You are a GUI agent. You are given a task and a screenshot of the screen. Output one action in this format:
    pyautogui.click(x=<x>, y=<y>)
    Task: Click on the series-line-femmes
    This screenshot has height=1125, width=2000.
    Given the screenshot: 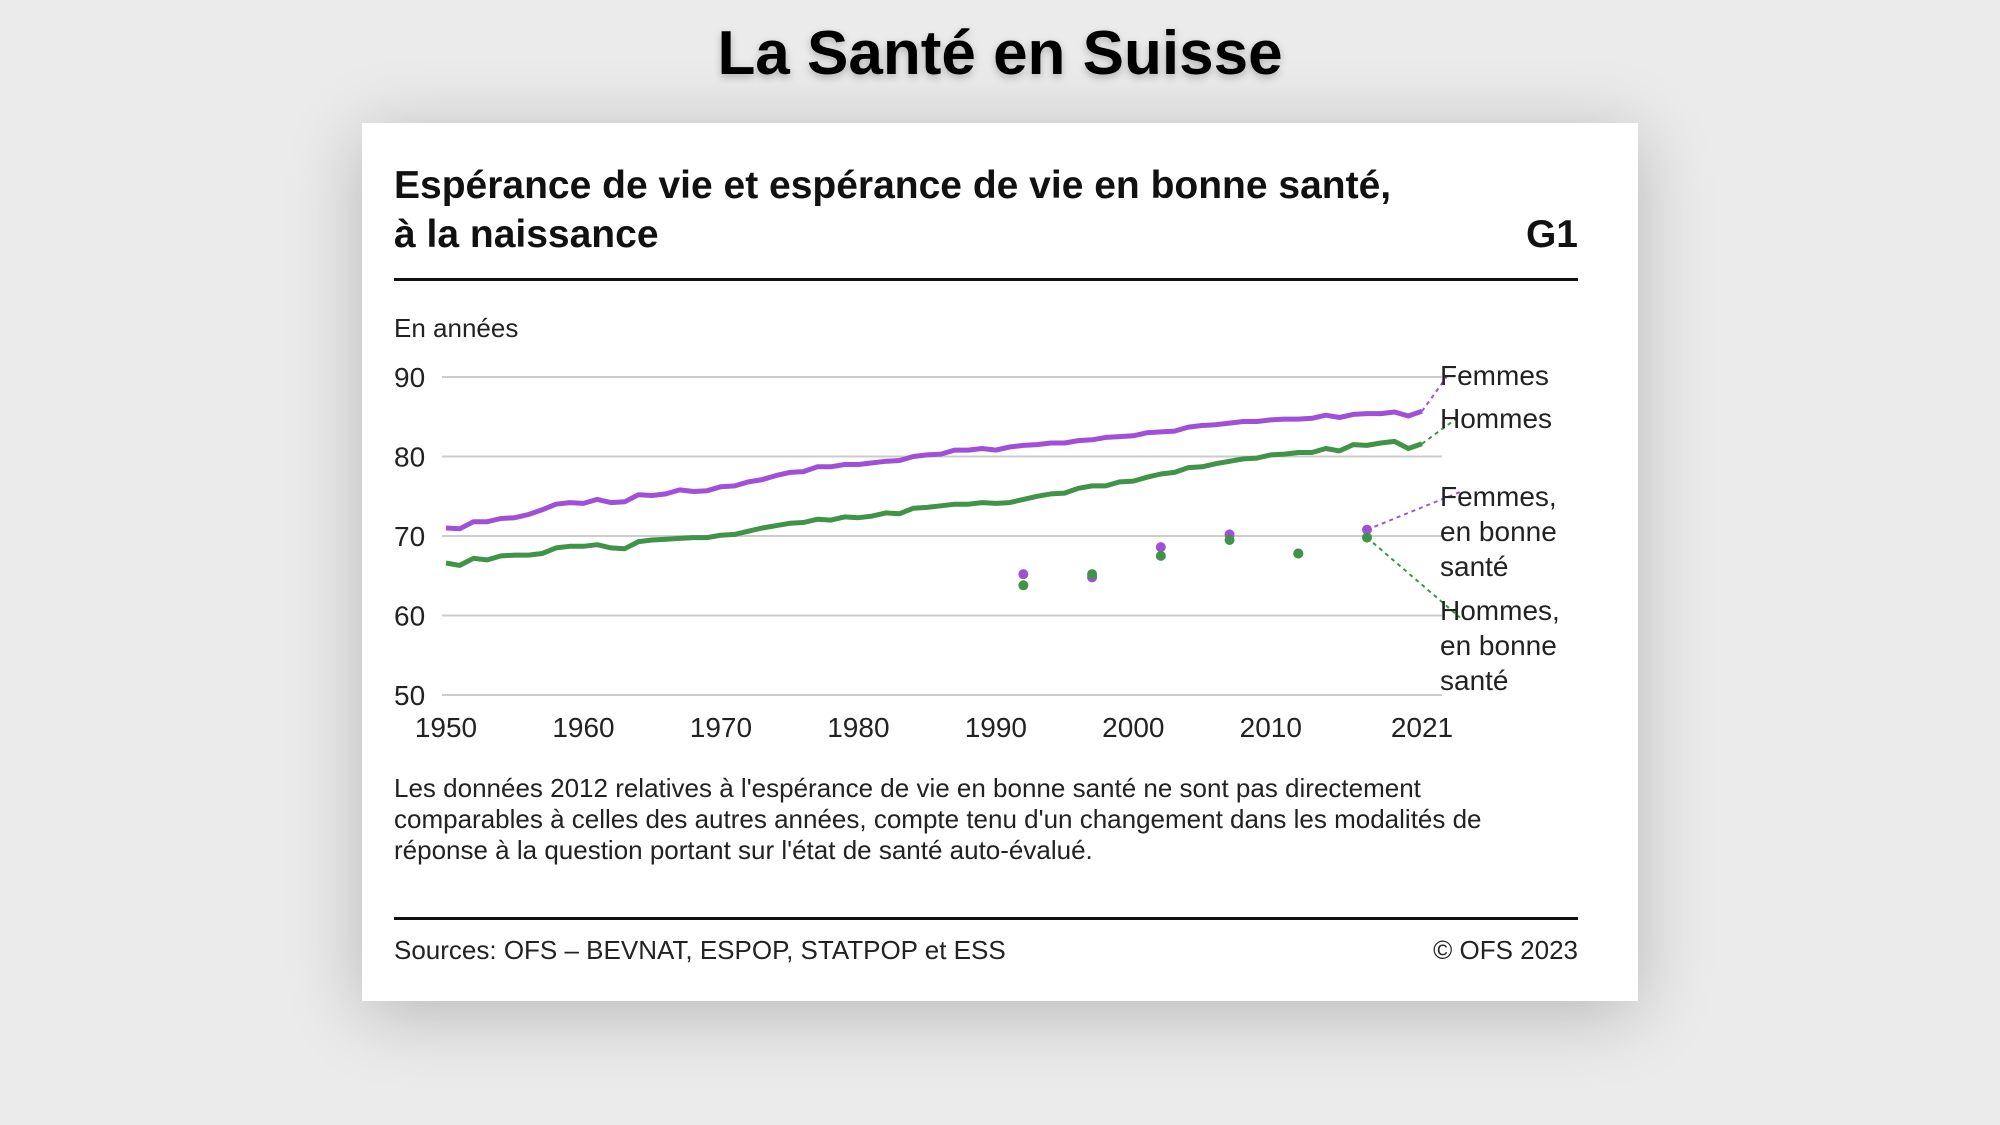 What is the action you would take?
    pyautogui.click(x=934, y=470)
    